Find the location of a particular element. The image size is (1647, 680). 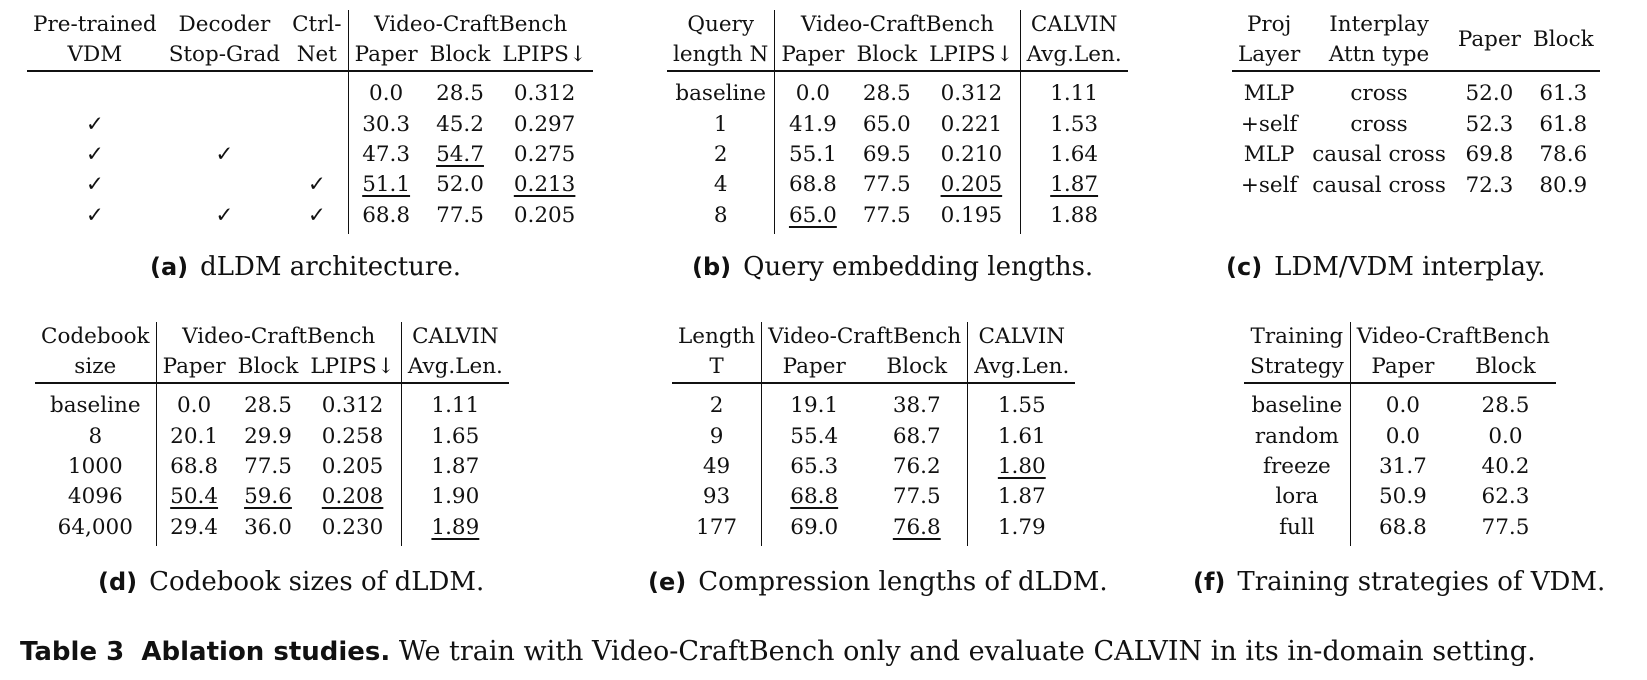

cell: 1.55 is located at coordinates (1021, 402).